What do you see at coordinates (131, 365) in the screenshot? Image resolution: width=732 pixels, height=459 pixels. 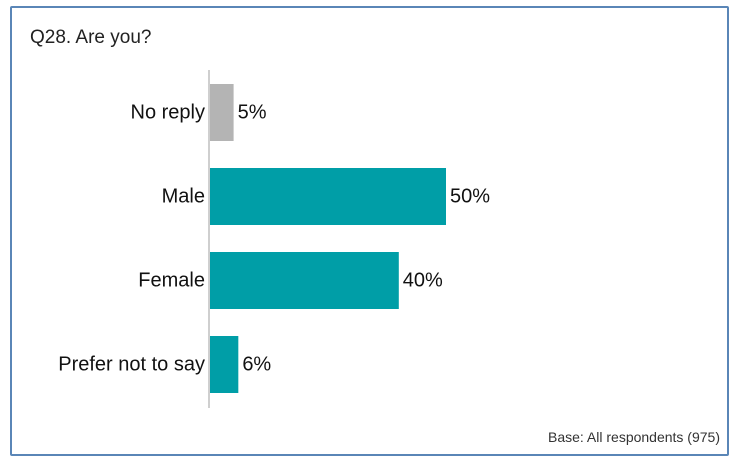 I see `category-label: Prefer not to say` at bounding box center [131, 365].